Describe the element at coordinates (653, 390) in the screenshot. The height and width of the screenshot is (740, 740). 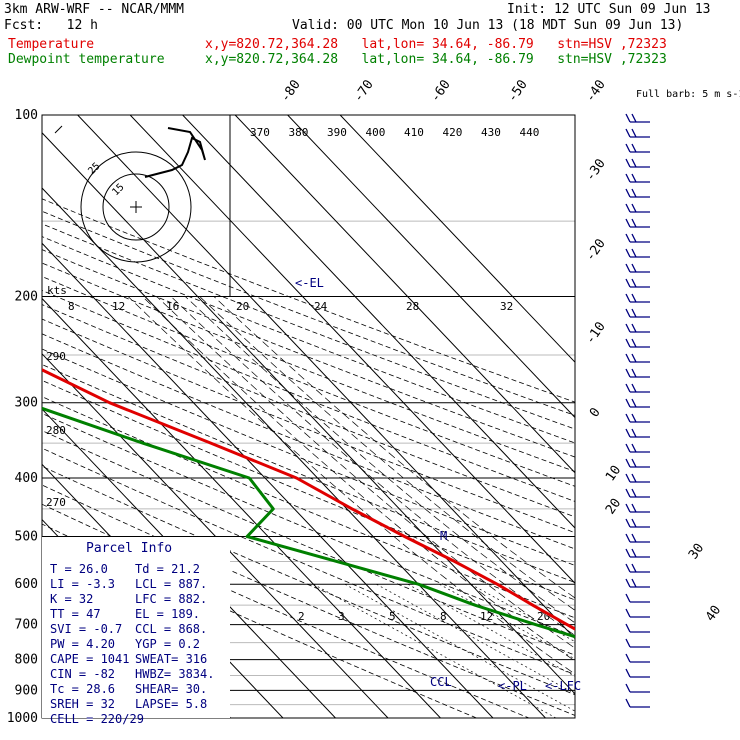
I see `isotherm-right-labels: -30 -20 -10 0 10 20 30 40` at that location.